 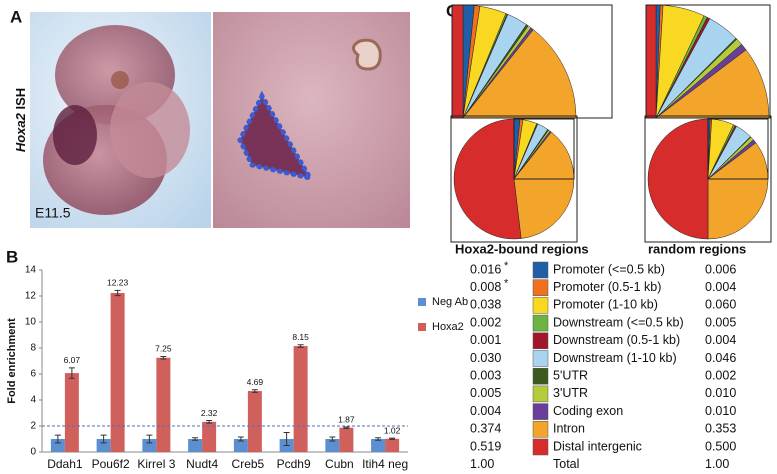 I want to click on legend-label: Intron, so click(x=569, y=429).